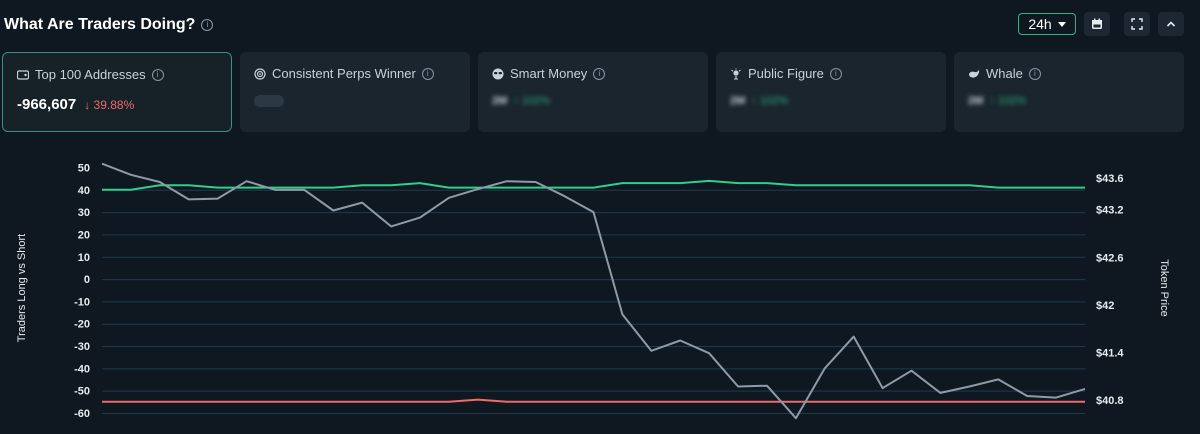 Image resolution: width=1200 pixels, height=434 pixels. I want to click on y-tick-label: 0, so click(87, 280).